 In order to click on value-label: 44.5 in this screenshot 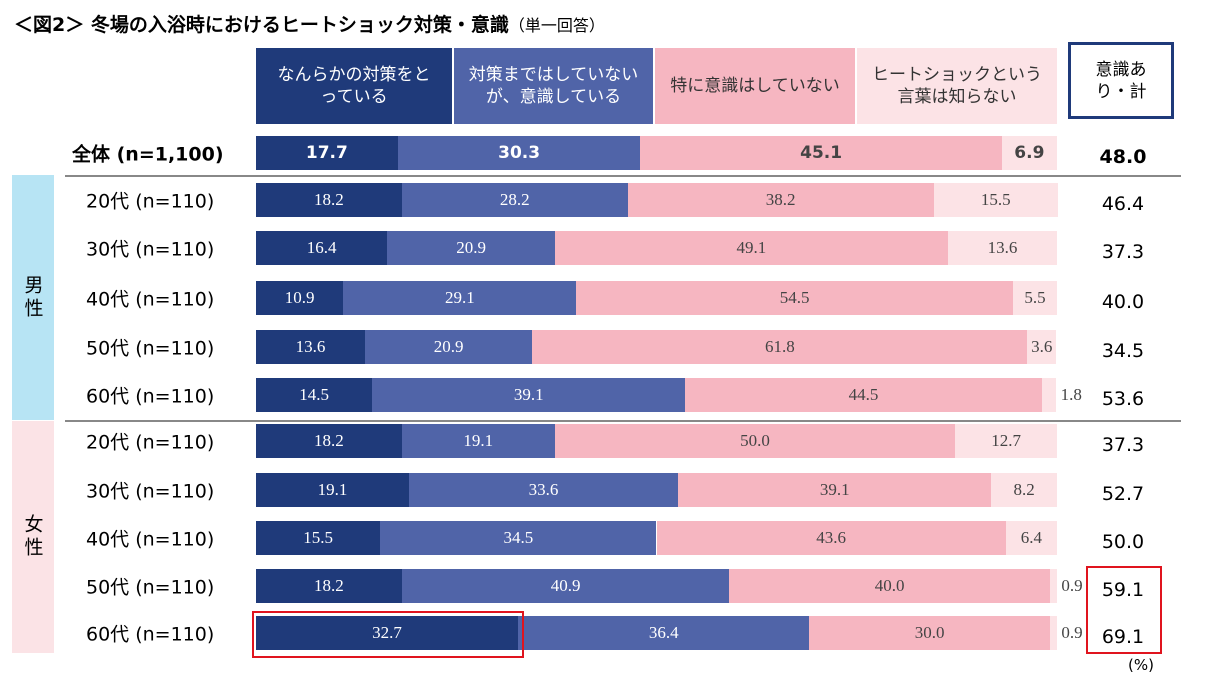, I will do `click(863, 394)`.